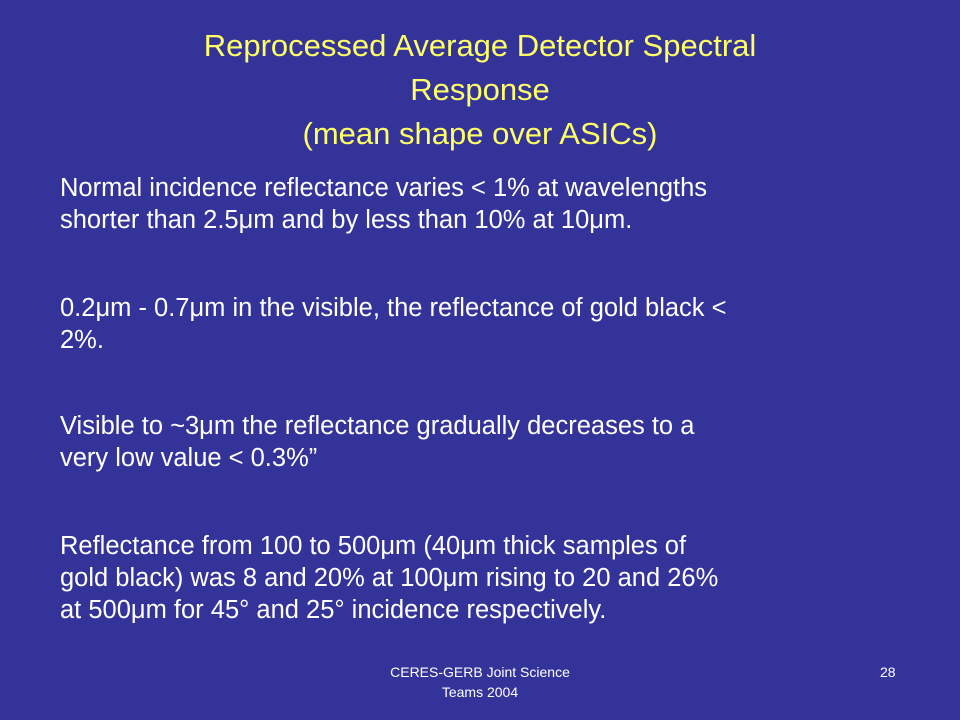 Image resolution: width=960 pixels, height=720 pixels. I want to click on slide-title: Response, so click(480, 89).